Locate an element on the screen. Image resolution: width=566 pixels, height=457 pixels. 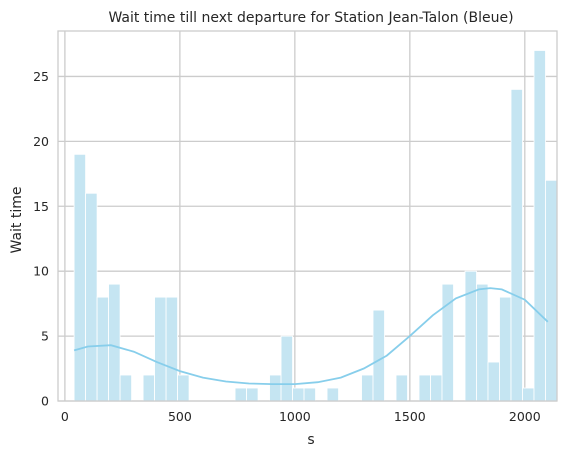
x-tick-label: 500 is located at coordinates (180, 416).